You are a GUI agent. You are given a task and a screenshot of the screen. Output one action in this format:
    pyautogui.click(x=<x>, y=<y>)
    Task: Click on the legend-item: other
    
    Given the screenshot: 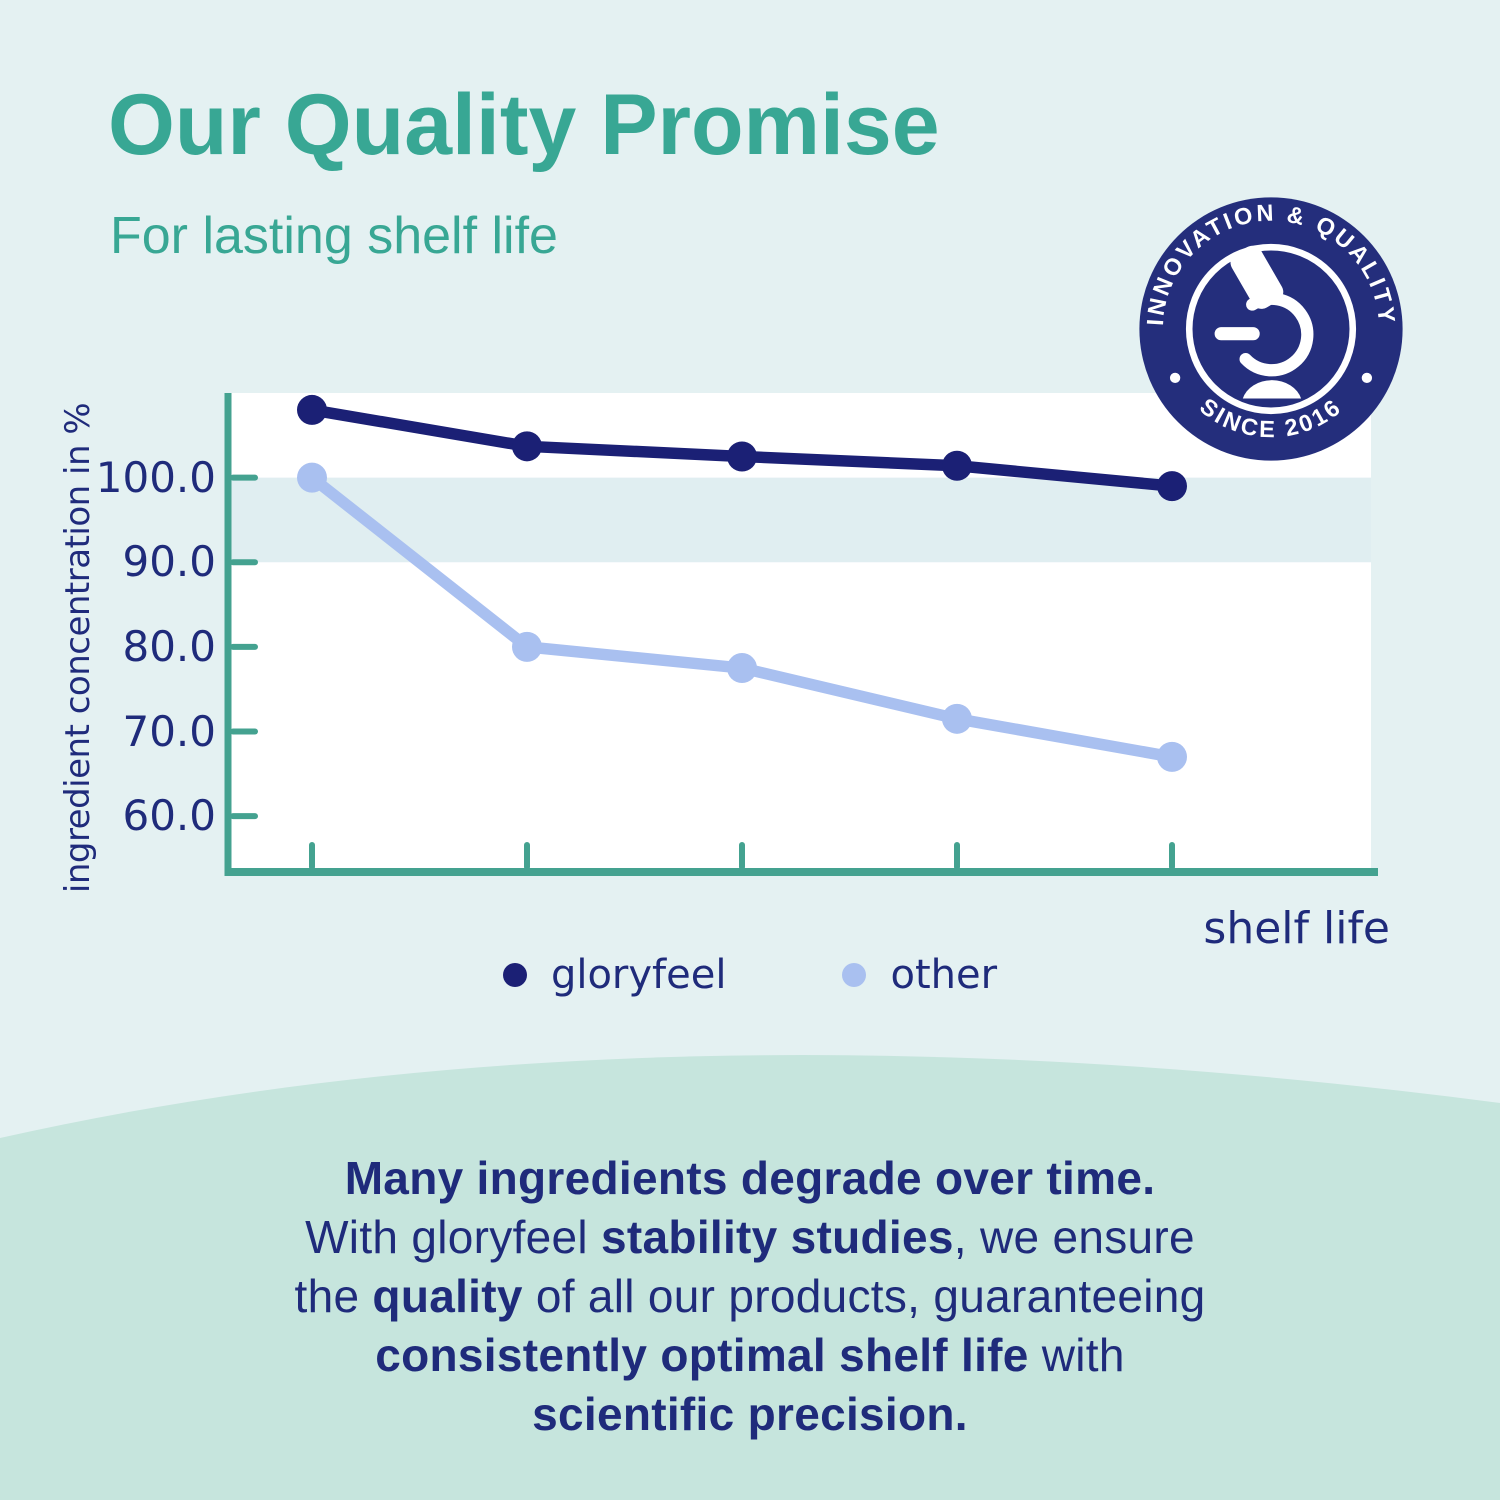 What is the action you would take?
    pyautogui.click(x=919, y=975)
    